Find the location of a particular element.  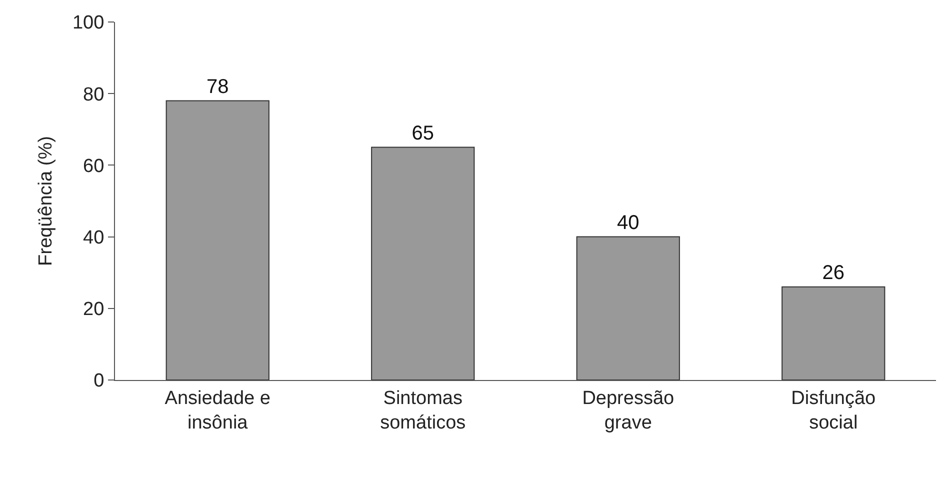

y-tick-label: 60 is located at coordinates (93, 166).